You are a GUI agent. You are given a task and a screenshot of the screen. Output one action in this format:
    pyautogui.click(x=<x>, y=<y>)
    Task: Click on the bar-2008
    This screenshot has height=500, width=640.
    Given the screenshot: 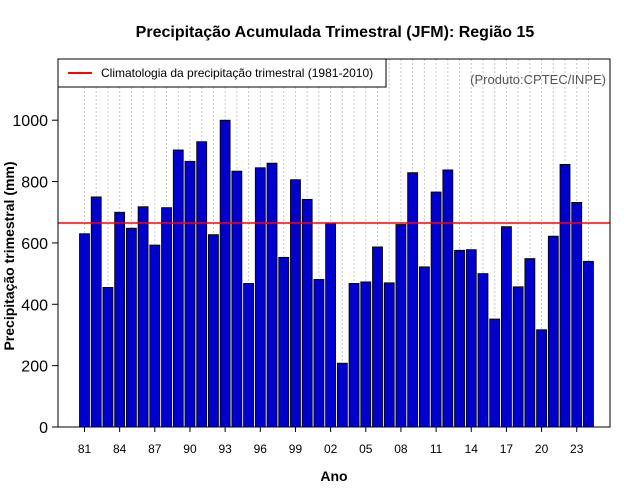 What is the action you would take?
    pyautogui.click(x=401, y=326)
    